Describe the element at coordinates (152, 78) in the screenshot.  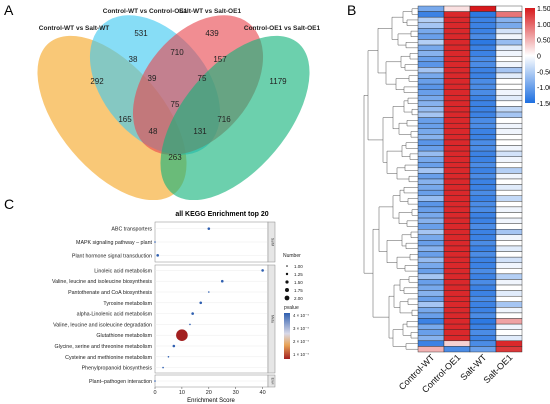
I see `venn-region-count: 39` at that location.